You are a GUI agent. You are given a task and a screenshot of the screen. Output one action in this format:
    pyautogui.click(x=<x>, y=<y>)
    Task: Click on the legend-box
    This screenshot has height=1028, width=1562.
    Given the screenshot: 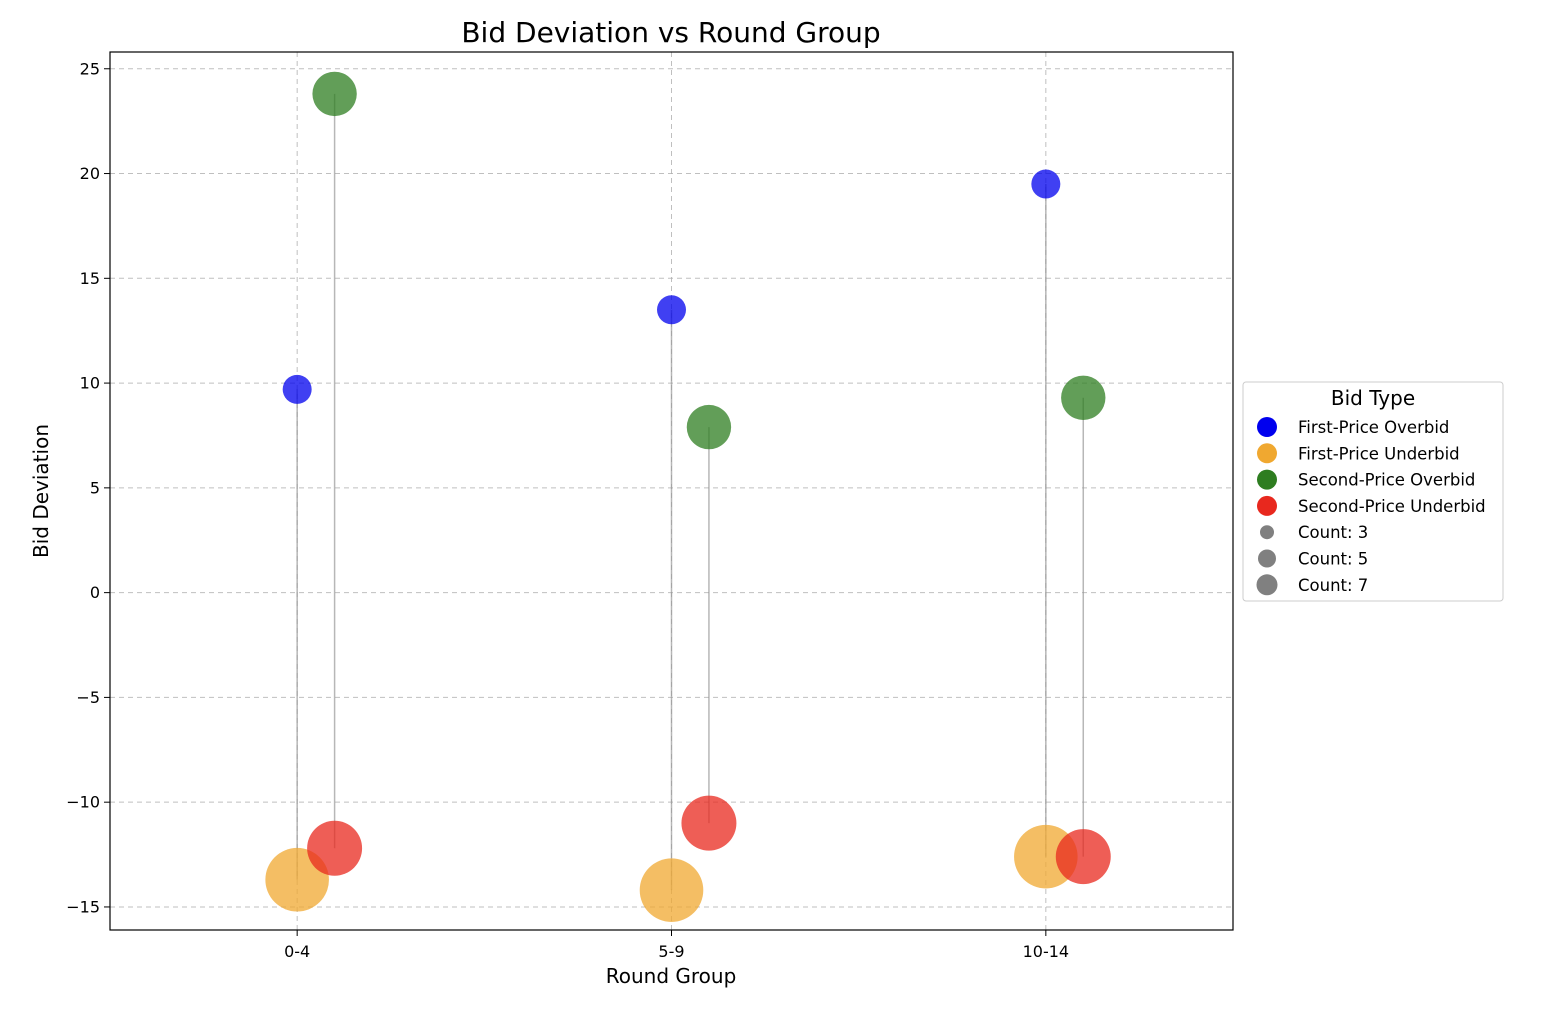 What is the action you would take?
    pyautogui.click(x=1373, y=491)
    